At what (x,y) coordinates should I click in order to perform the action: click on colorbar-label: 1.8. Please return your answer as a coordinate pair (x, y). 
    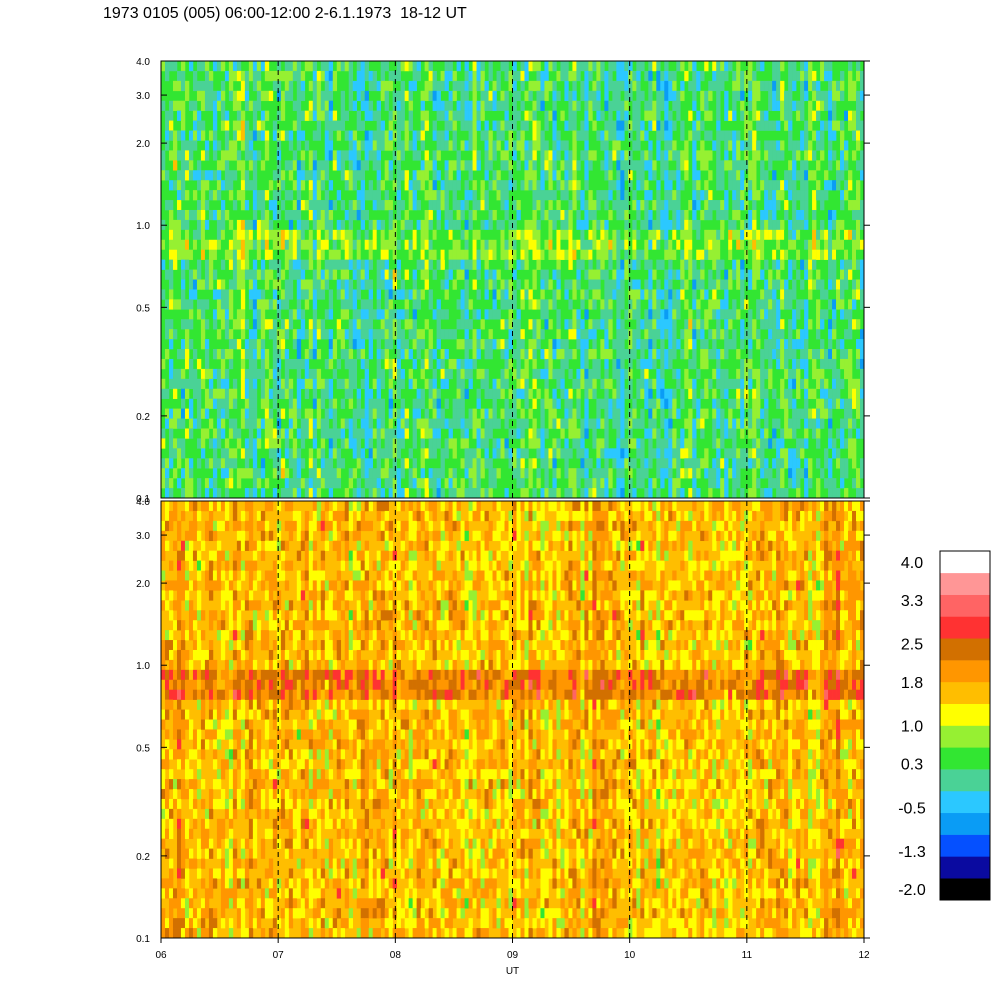
    Looking at the image, I should click on (912, 683).